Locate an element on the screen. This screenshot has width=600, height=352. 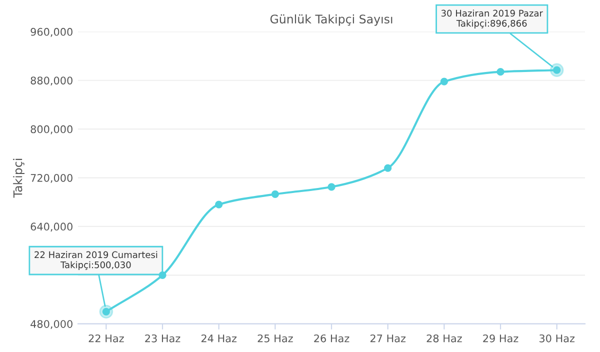
x-tick-label: 24 Haz is located at coordinates (219, 338).